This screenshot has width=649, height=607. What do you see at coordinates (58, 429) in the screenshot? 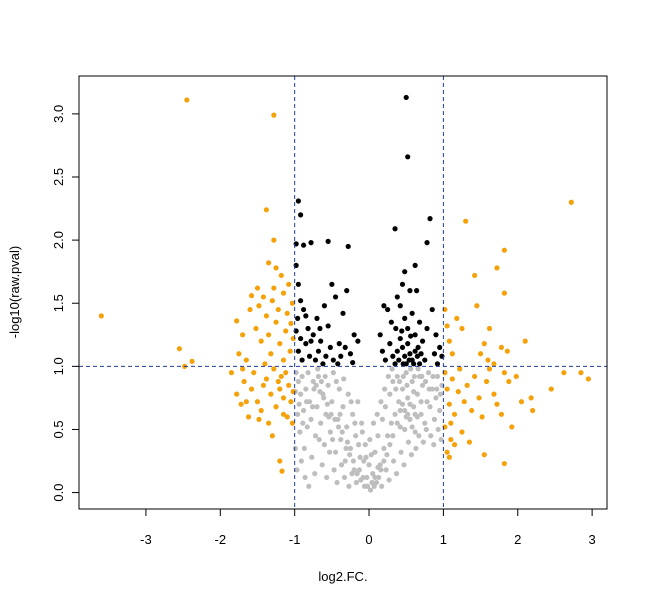
I see `y-tick-label: 0.5` at bounding box center [58, 429].